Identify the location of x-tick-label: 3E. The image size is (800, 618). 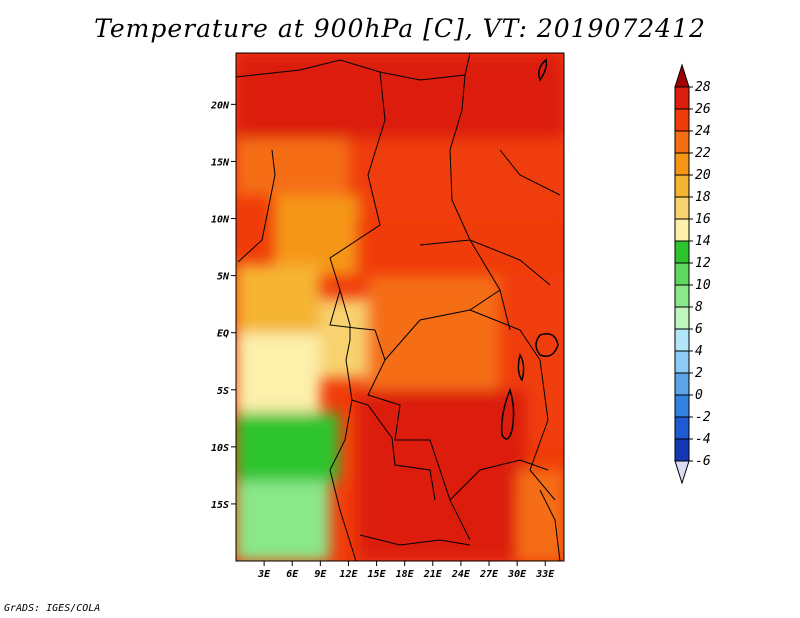
(264, 574).